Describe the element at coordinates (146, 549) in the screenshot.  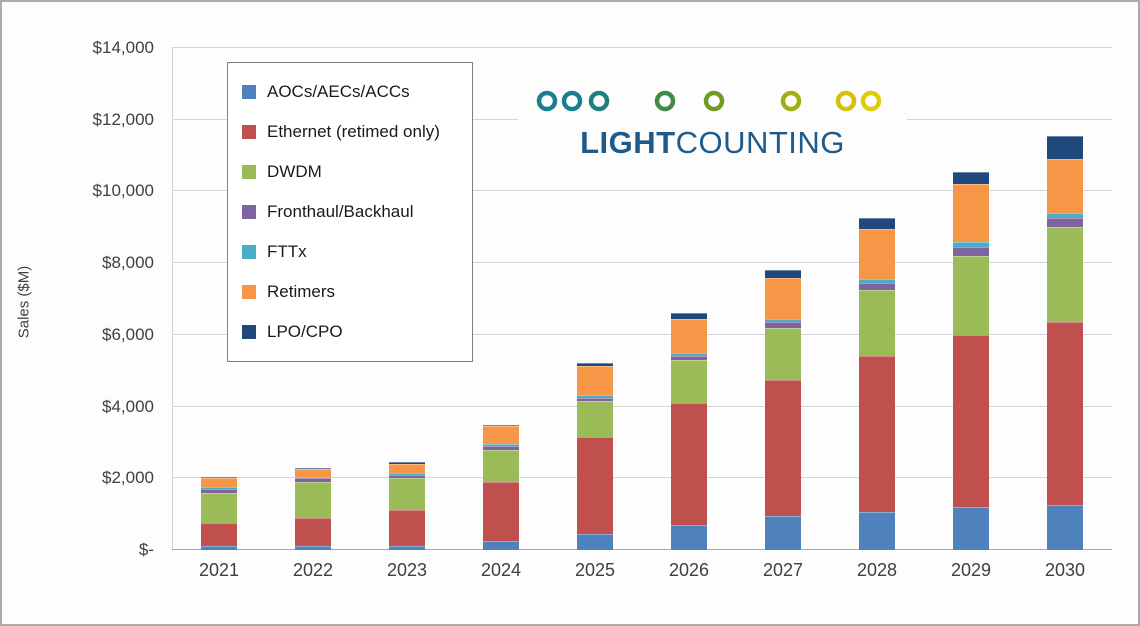
I see `y-tick-label: $-` at that location.